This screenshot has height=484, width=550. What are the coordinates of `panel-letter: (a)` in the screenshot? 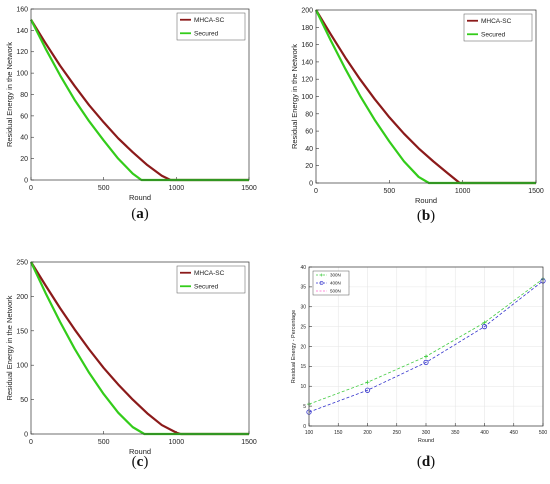 It's located at (140, 214).